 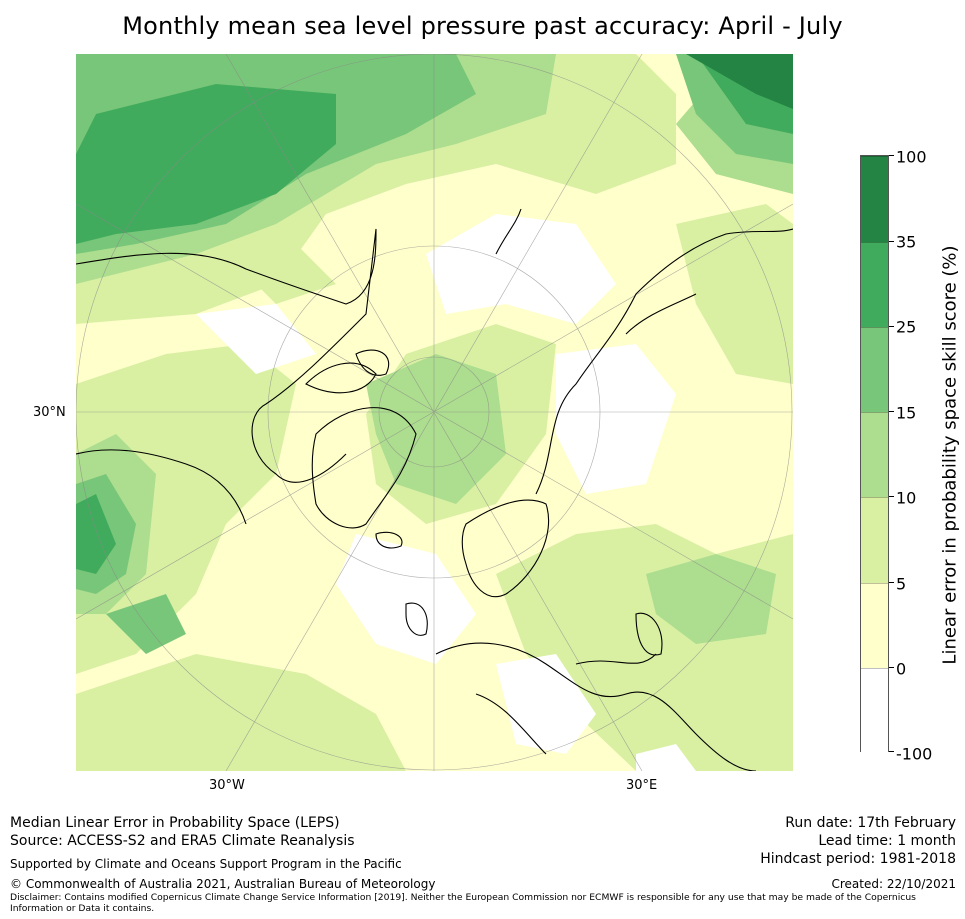 What do you see at coordinates (906, 242) in the screenshot?
I see `colorbar-tick: 35` at bounding box center [906, 242].